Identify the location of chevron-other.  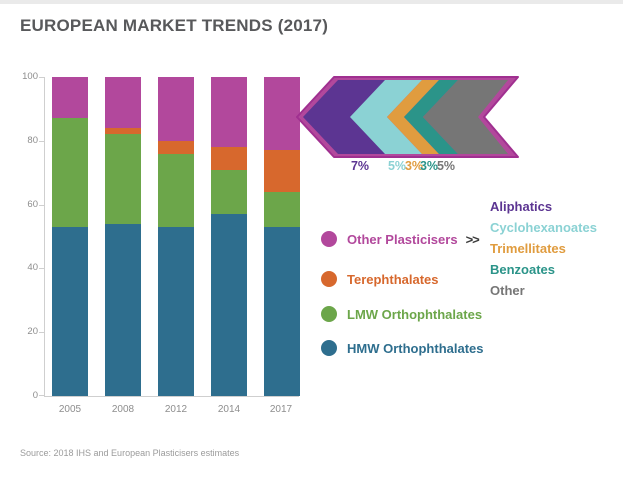
(465, 117).